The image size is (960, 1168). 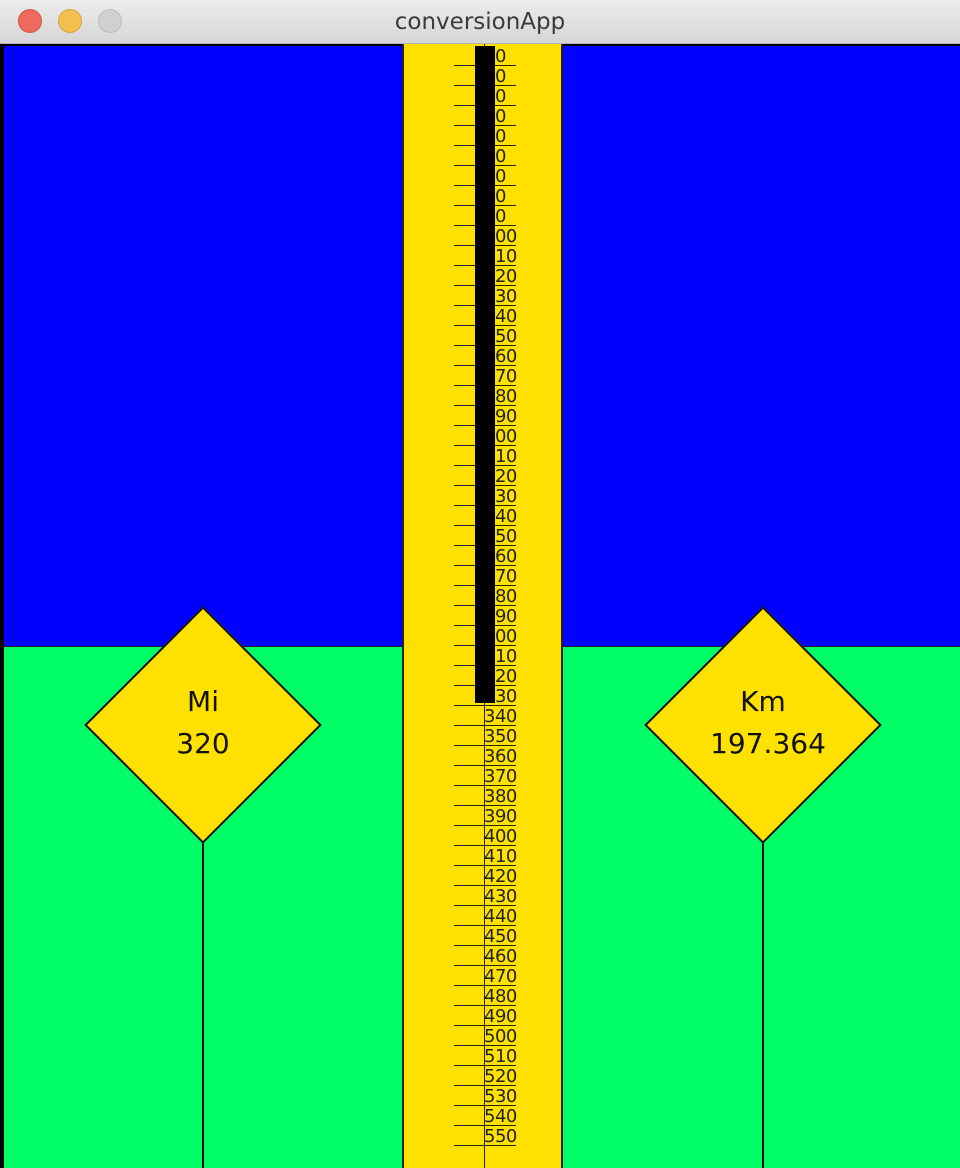 What do you see at coordinates (500, 796) in the screenshot?
I see `ruler-tick-label: 380` at bounding box center [500, 796].